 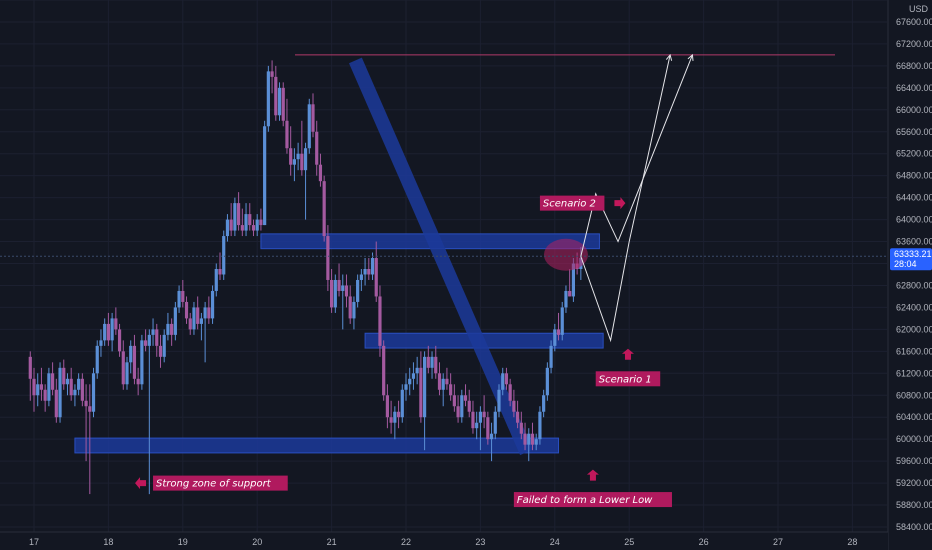 What do you see at coordinates (778, 542) in the screenshot?
I see `time-tick-label: 27` at bounding box center [778, 542].